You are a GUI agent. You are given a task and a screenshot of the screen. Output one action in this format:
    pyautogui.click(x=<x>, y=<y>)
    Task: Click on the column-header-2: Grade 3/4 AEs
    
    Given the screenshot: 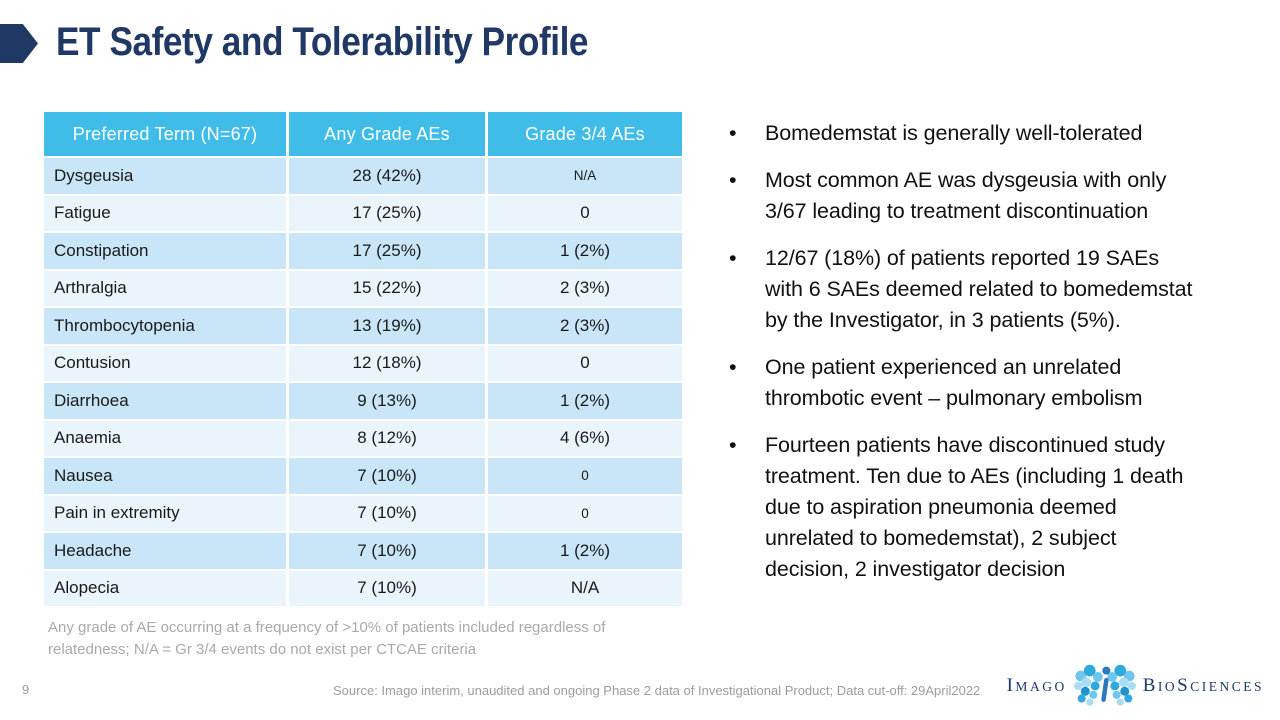 What is the action you would take?
    pyautogui.click(x=585, y=134)
    